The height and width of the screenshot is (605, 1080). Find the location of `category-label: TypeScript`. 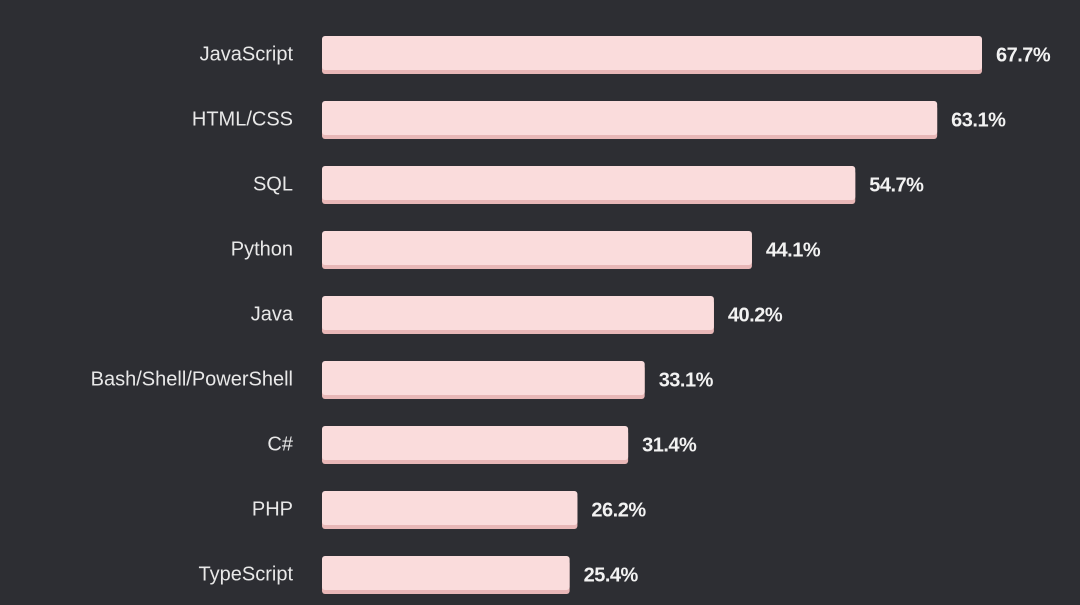

category-label: TypeScript is located at coordinates (246, 574).